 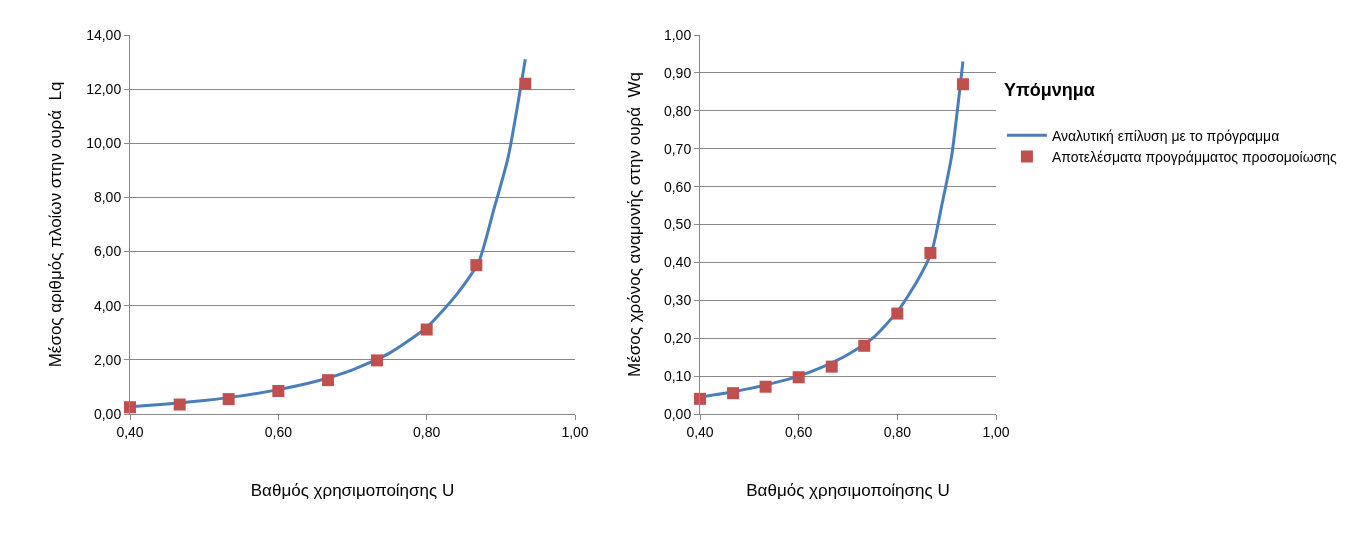 I want to click on y-tick-label: 10,00, so click(x=104, y=143).